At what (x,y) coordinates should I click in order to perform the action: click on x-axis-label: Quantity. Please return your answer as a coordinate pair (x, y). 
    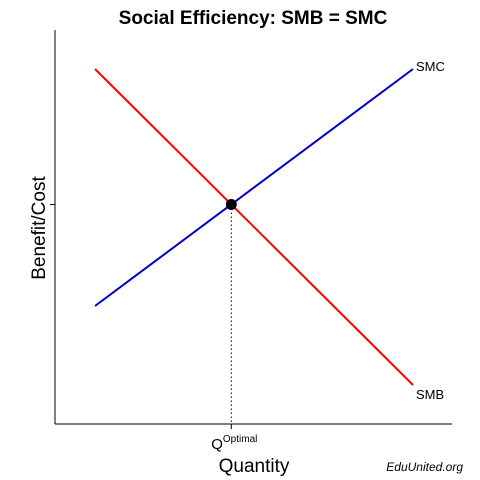
    Looking at the image, I should click on (254, 466).